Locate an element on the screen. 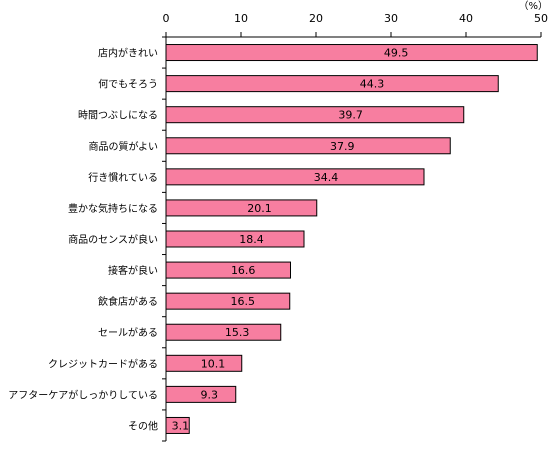 The image size is (557, 451). category-label: 豊かな気持ちになる is located at coordinates (113, 208).